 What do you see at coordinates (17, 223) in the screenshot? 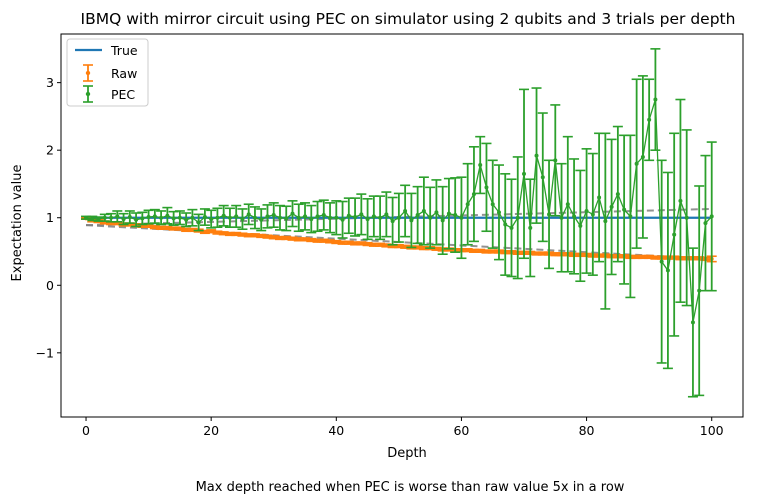
I see `y-axis-label: Expectation value` at bounding box center [17, 223].